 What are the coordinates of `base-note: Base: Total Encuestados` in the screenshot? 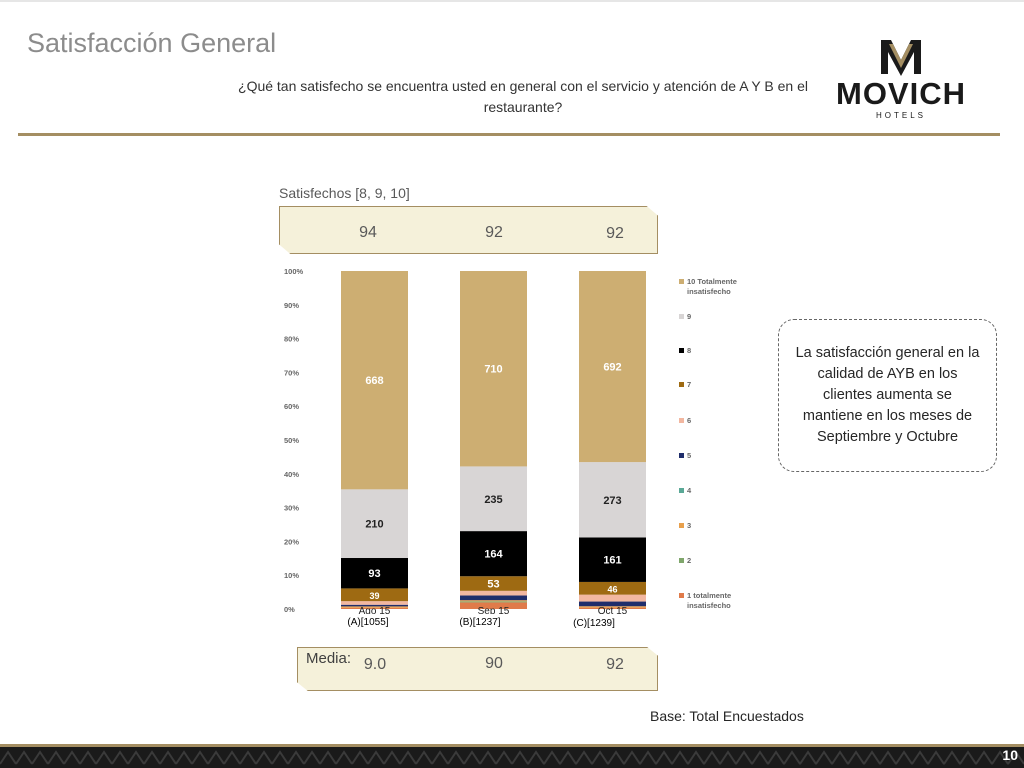 It's located at (727, 716).